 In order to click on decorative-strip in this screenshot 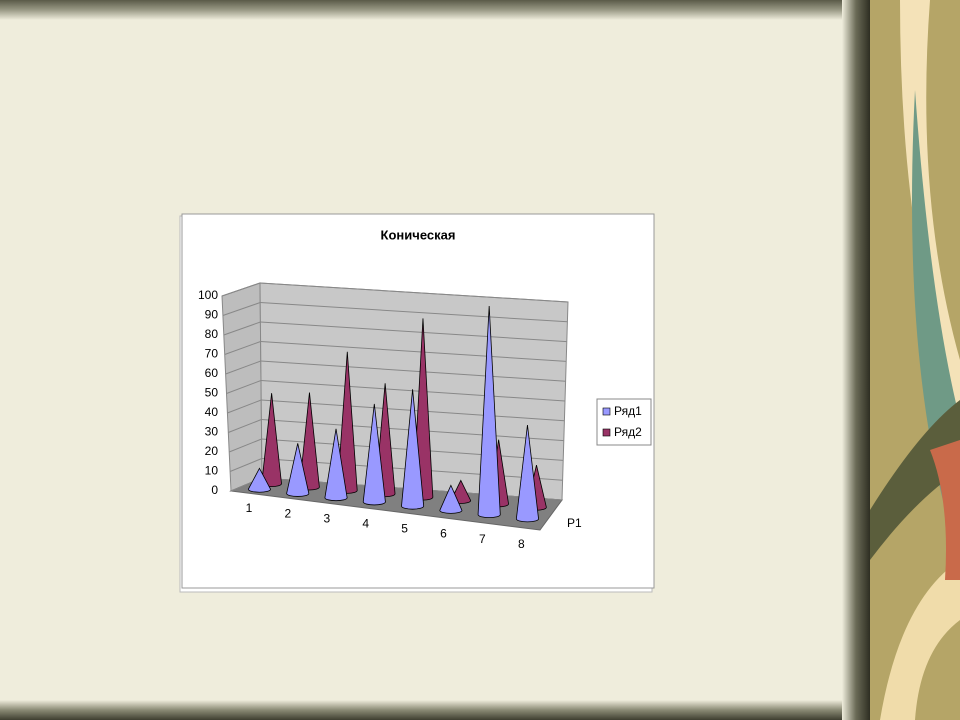, I will do `click(915, 360)`.